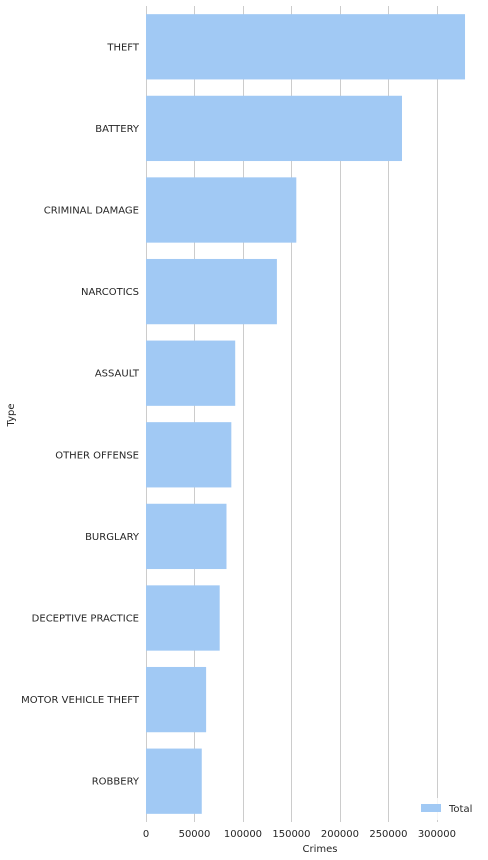 The image size is (488, 860). Describe the element at coordinates (123, 47) in the screenshot. I see `category-label: THEFT` at that location.